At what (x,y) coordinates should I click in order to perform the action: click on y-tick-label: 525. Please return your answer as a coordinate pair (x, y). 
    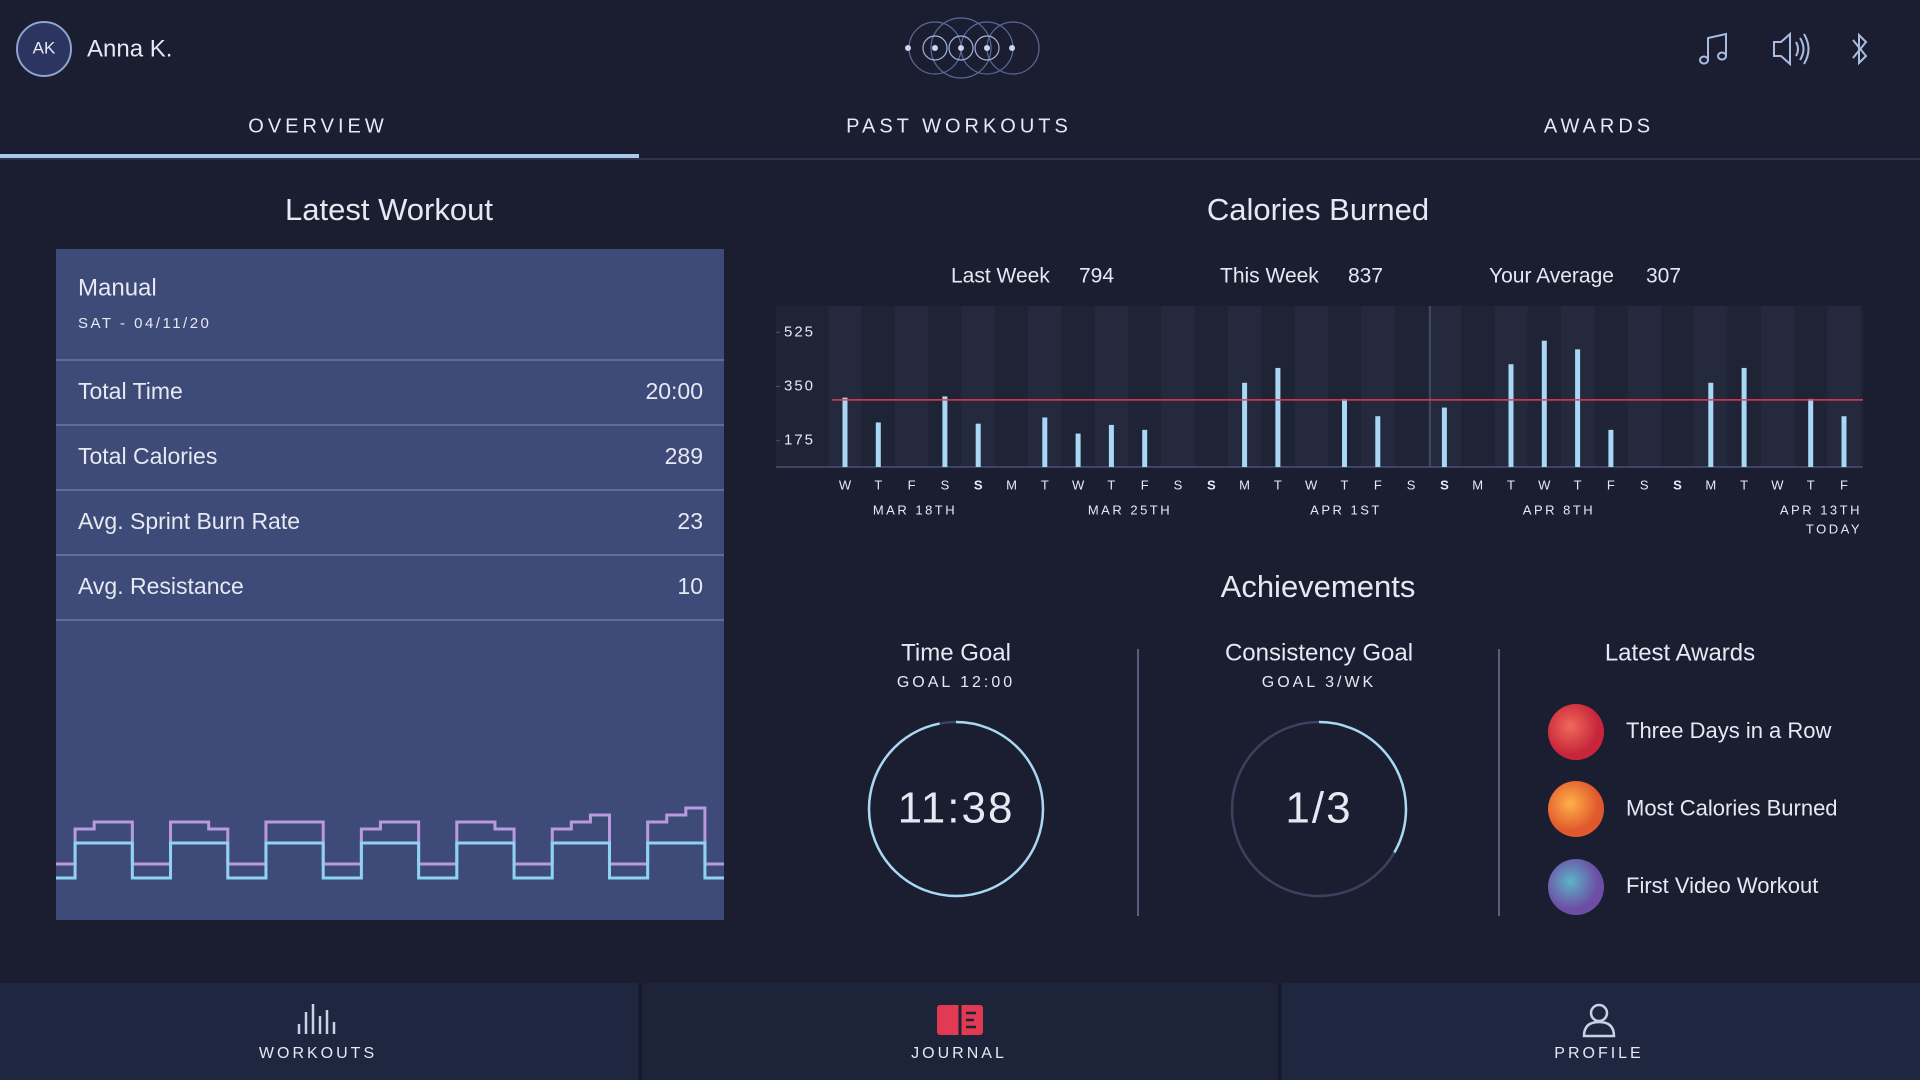
    Looking at the image, I should click on (799, 331).